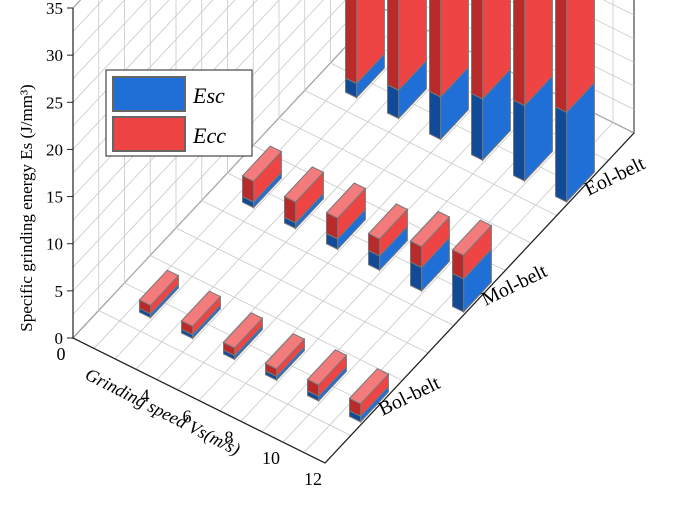  Describe the element at coordinates (26, 207) in the screenshot. I see `y-axis-label: Specific grinding energy Es (J/mm³)` at that location.